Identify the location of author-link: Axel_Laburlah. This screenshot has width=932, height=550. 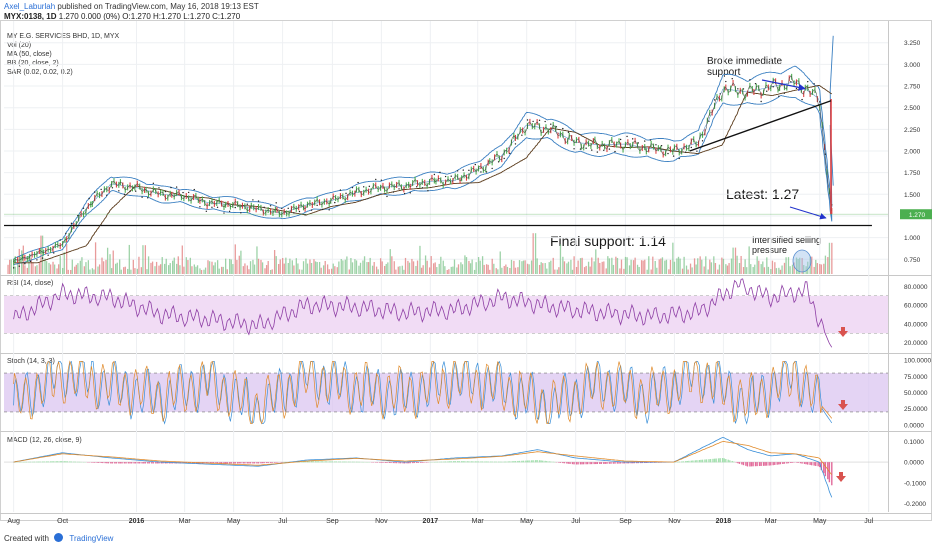
(30, 6).